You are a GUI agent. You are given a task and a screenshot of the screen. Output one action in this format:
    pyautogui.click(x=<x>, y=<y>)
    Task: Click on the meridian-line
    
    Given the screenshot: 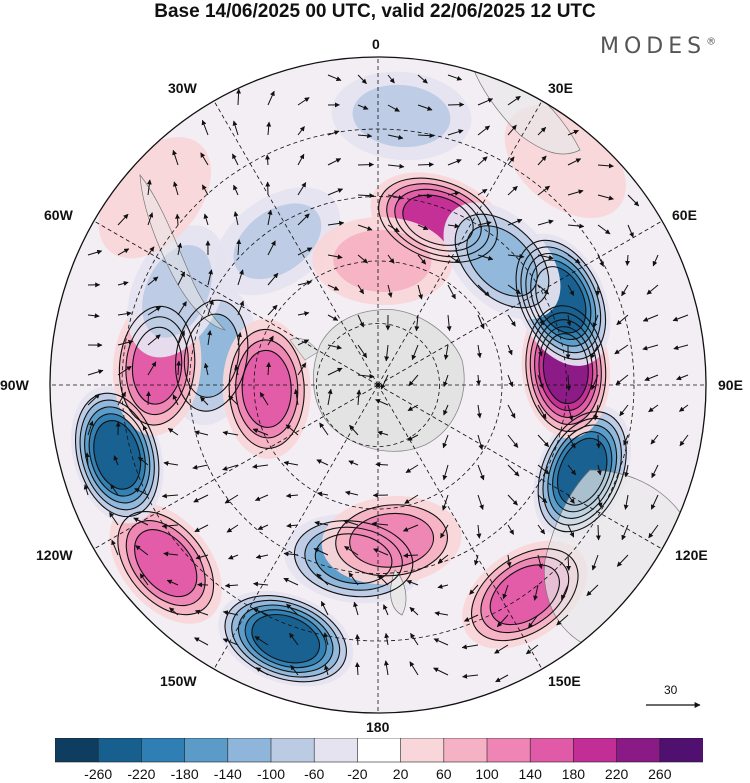 What is the action you would take?
    pyautogui.click(x=296, y=243)
    